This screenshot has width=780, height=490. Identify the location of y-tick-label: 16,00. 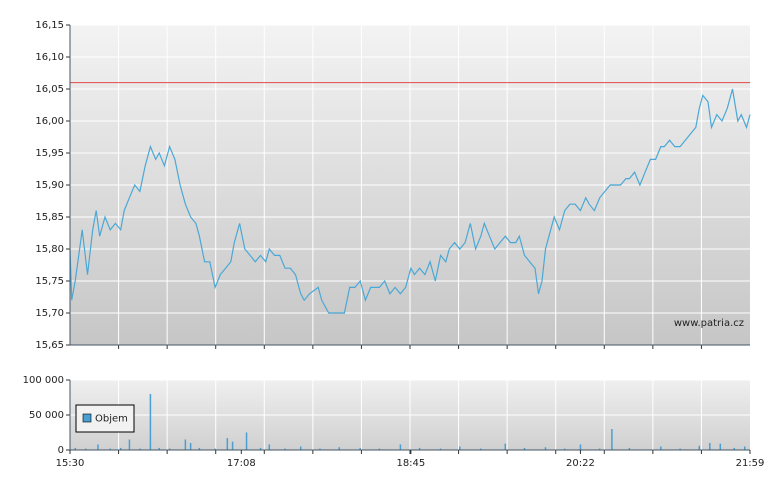
(49, 121).